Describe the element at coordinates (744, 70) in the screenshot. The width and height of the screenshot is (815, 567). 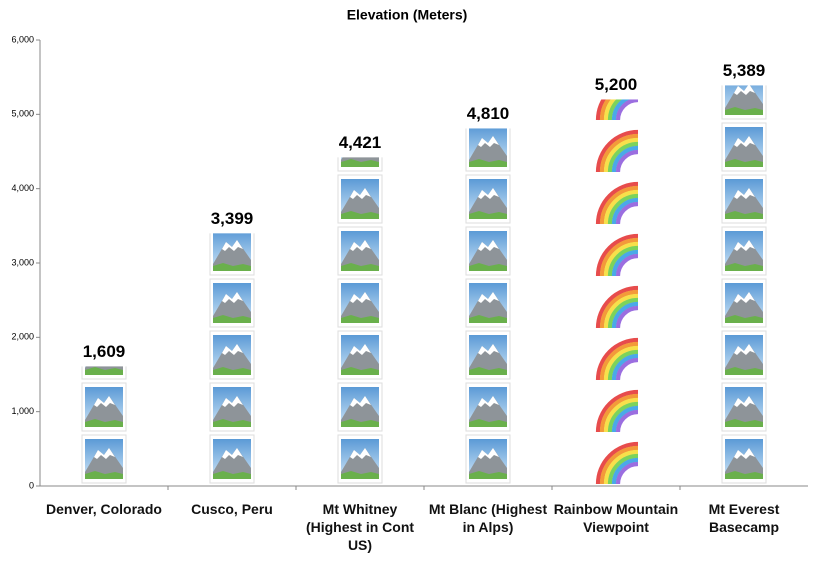
I see `value-label: 5,389` at that location.